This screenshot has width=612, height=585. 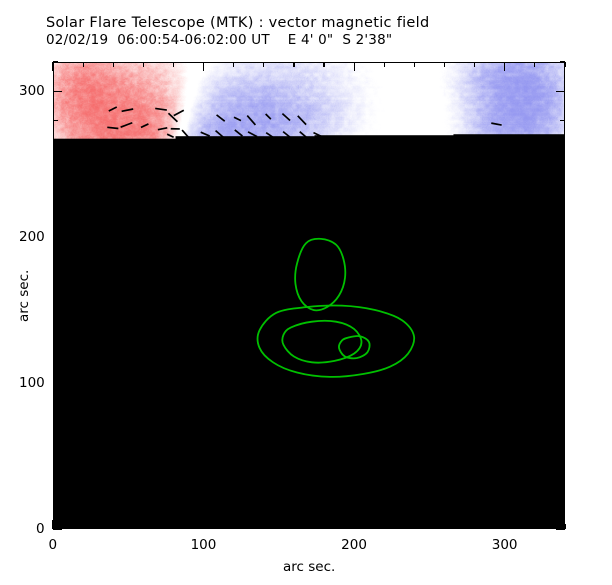 I want to click on y-axis-title: arc sec., so click(x=24, y=295).